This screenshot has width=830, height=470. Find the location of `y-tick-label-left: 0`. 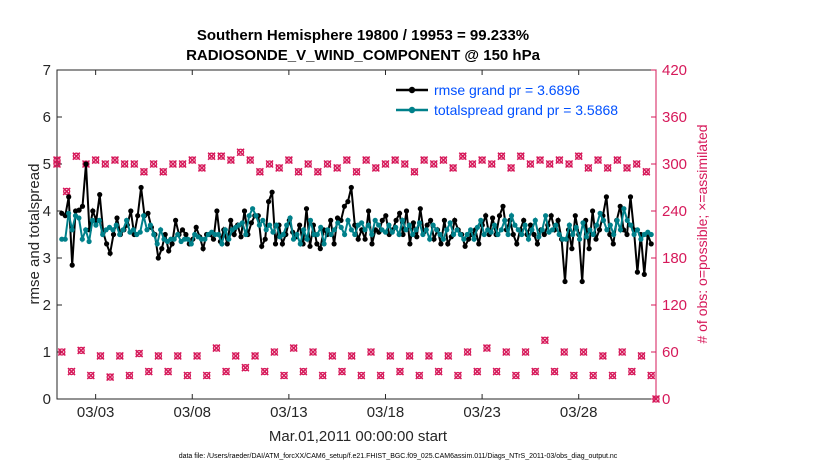

y-tick-label-left: 0 is located at coordinates (47, 399).